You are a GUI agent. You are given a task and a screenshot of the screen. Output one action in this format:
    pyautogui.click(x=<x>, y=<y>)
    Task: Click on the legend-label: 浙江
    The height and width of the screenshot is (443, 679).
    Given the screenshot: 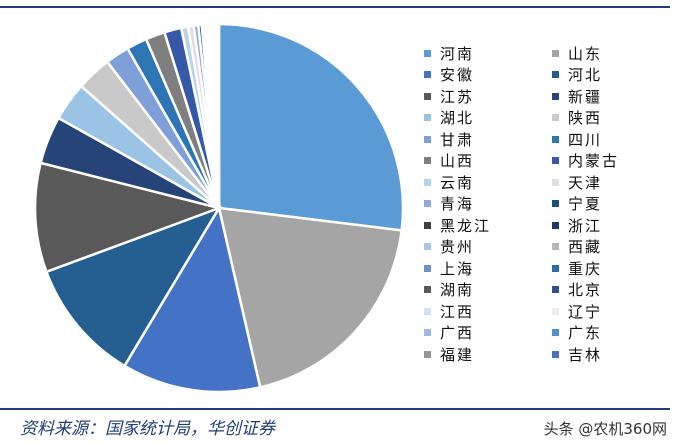 What is the action you would take?
    pyautogui.click(x=585, y=225)
    